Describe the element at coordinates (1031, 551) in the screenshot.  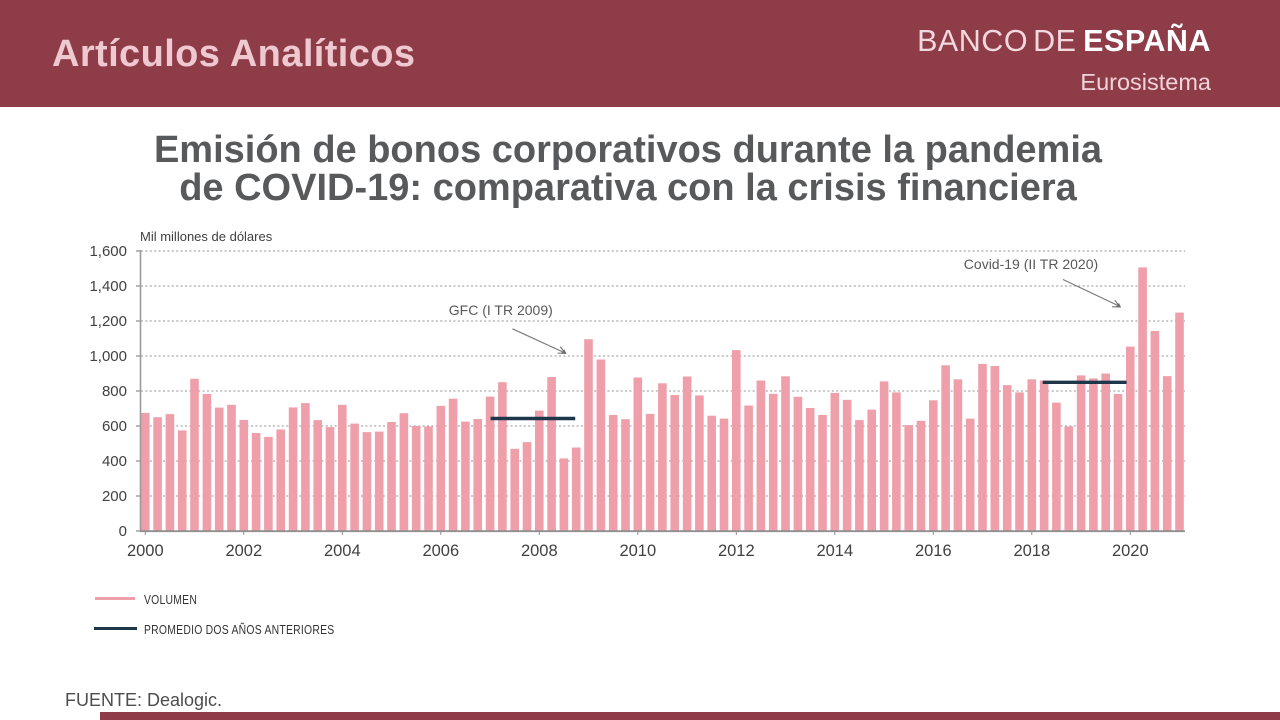
I see `svg-text: 2018` at that location.